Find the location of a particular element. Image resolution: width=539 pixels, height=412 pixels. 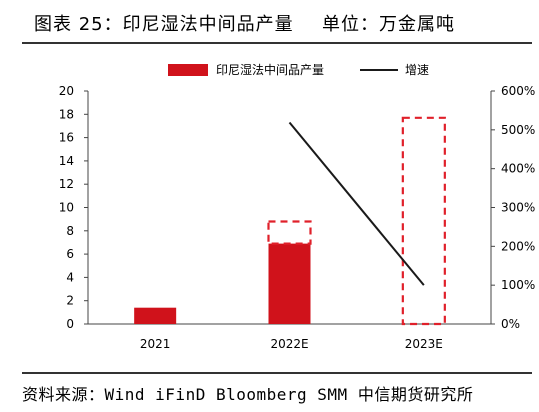

left-tick-label: 18 is located at coordinates (66, 114).